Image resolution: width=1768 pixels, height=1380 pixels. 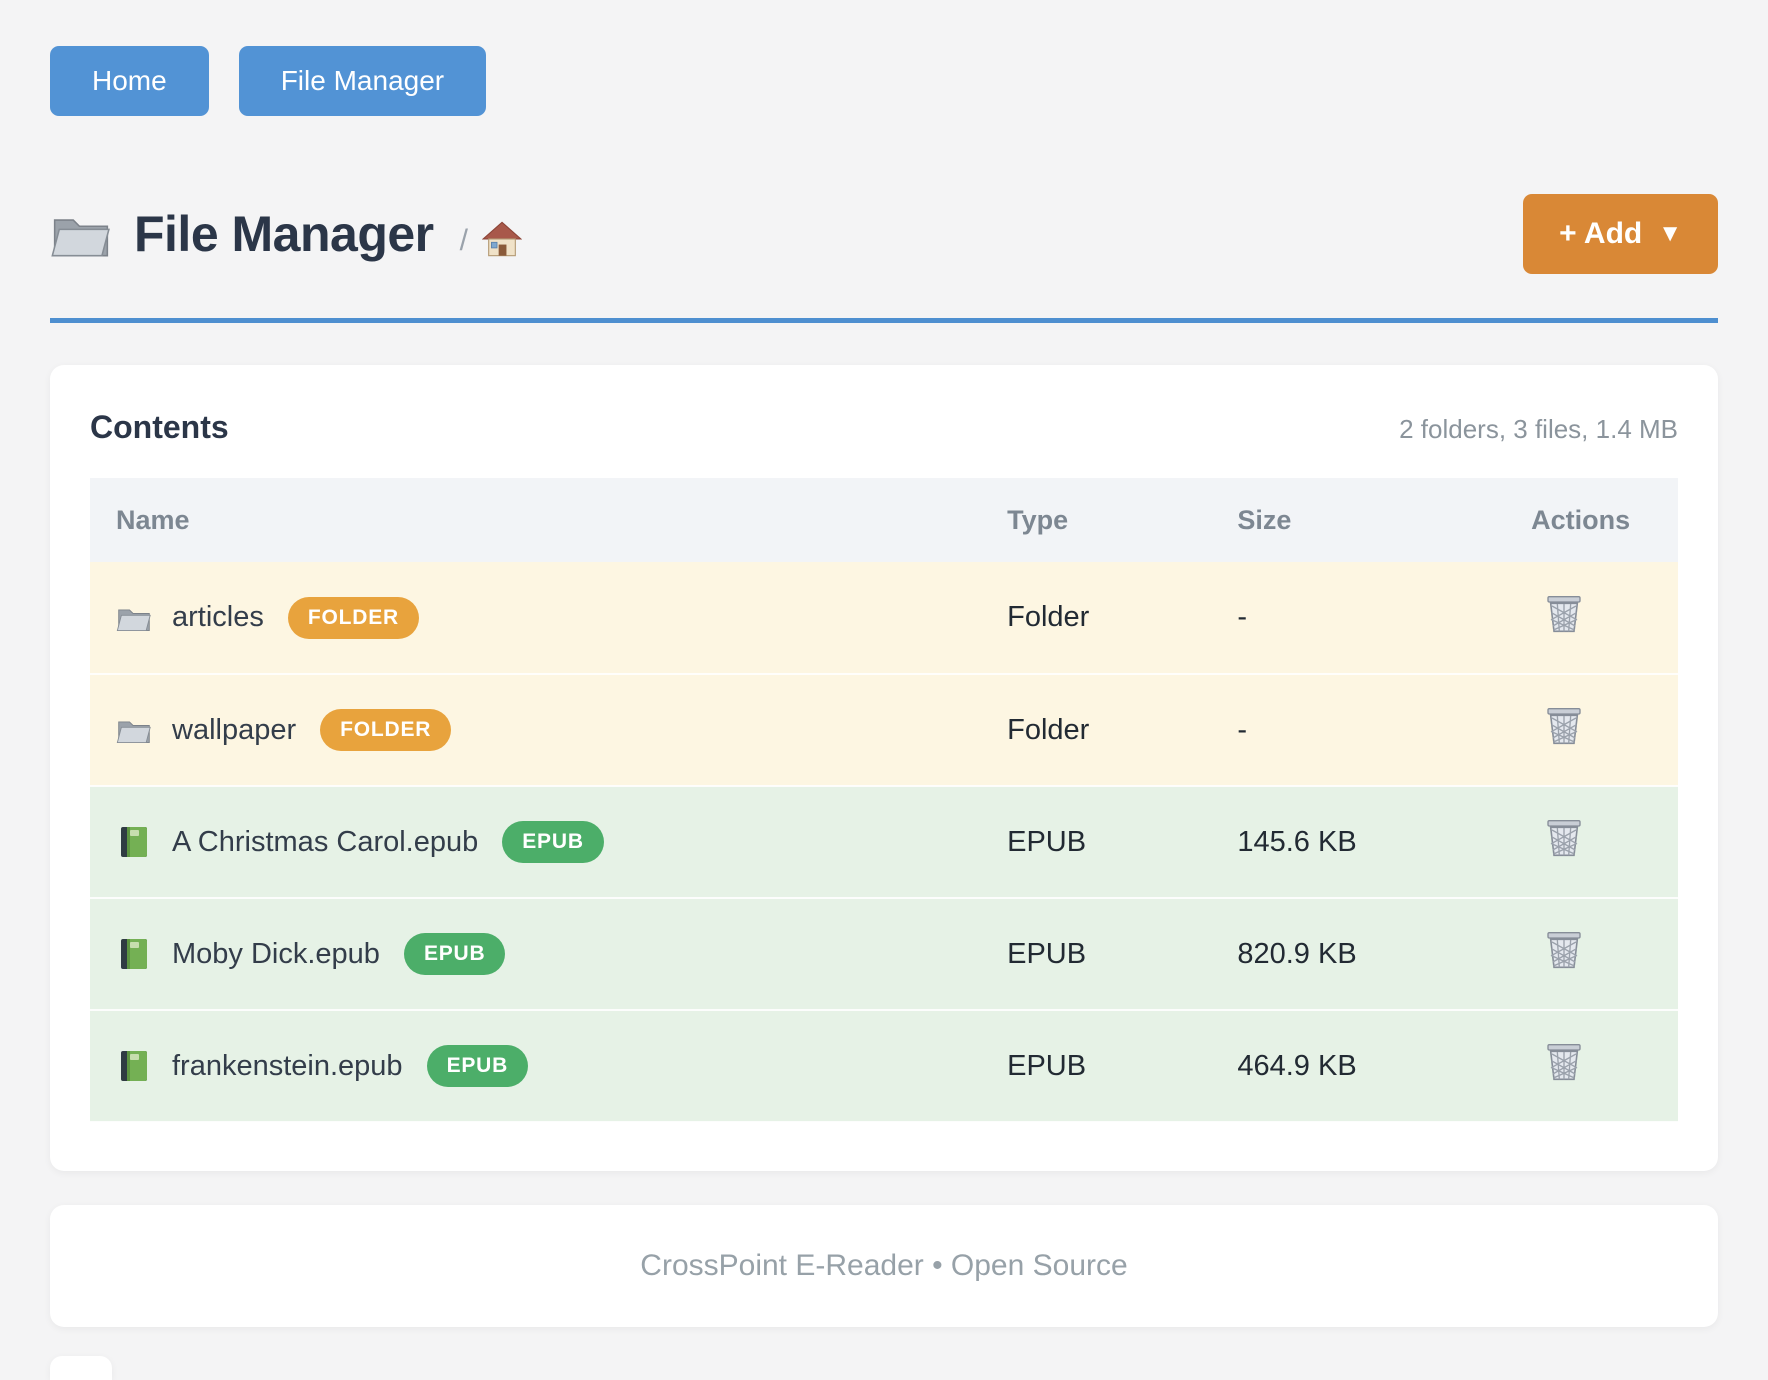 What do you see at coordinates (159, 427) in the screenshot?
I see `contents-title: Contents` at bounding box center [159, 427].